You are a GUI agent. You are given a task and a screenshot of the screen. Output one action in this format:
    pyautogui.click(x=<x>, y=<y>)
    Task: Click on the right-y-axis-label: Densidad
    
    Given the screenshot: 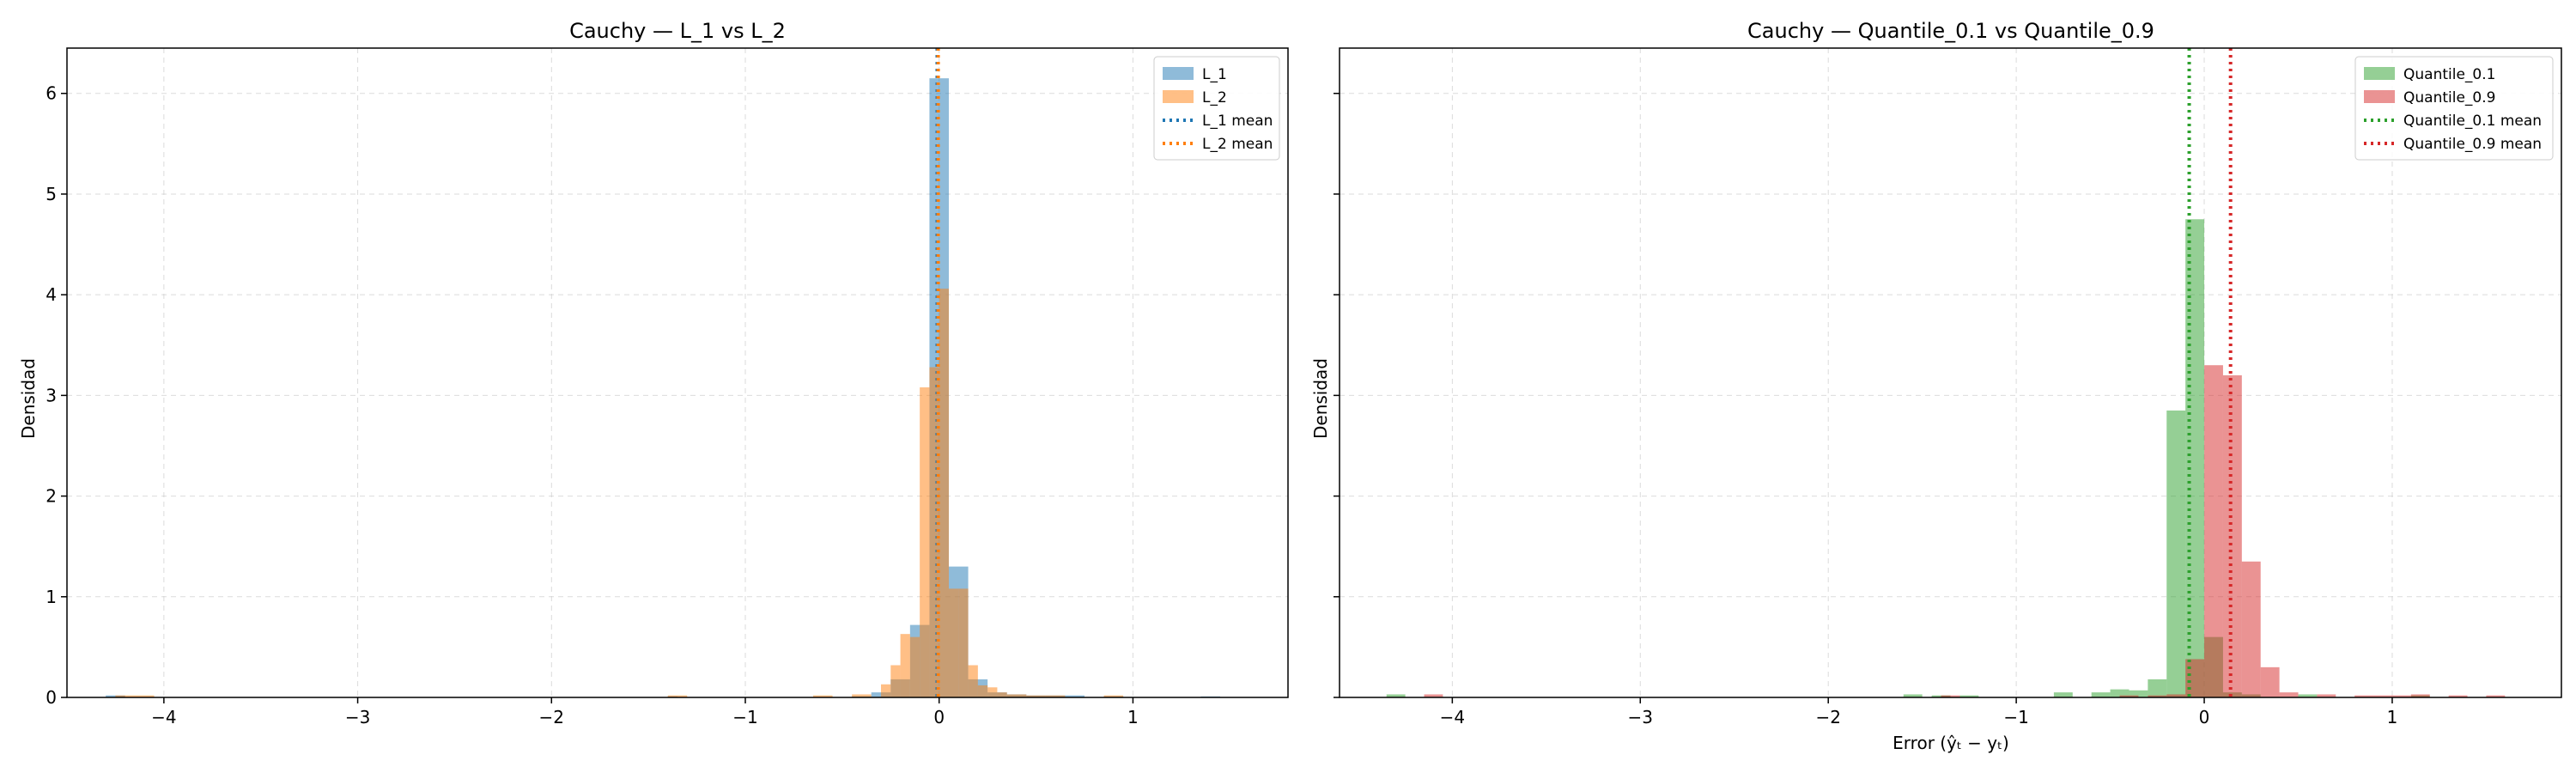 What is the action you would take?
    pyautogui.click(x=1320, y=398)
    